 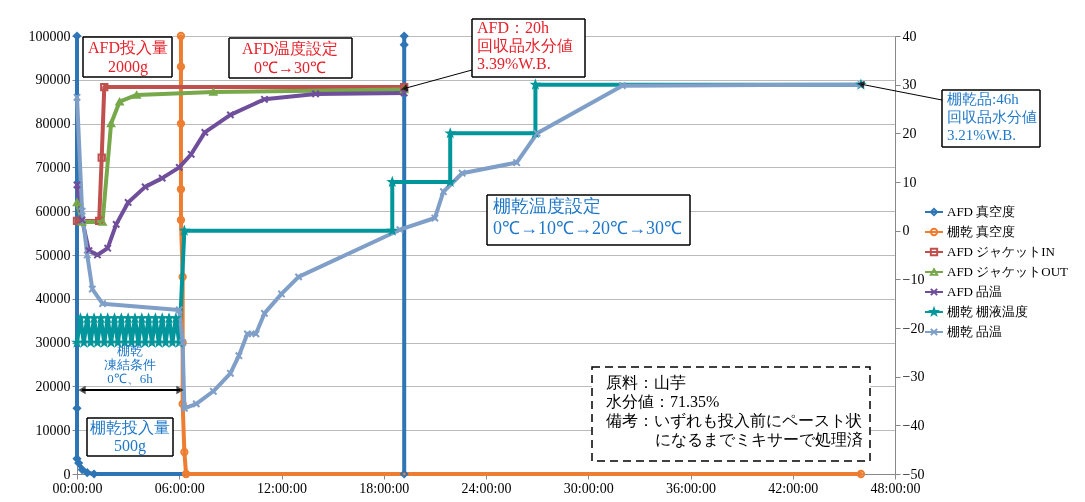 I want to click on legend-label: 棚乾 棚液温度, so click(x=988, y=311).